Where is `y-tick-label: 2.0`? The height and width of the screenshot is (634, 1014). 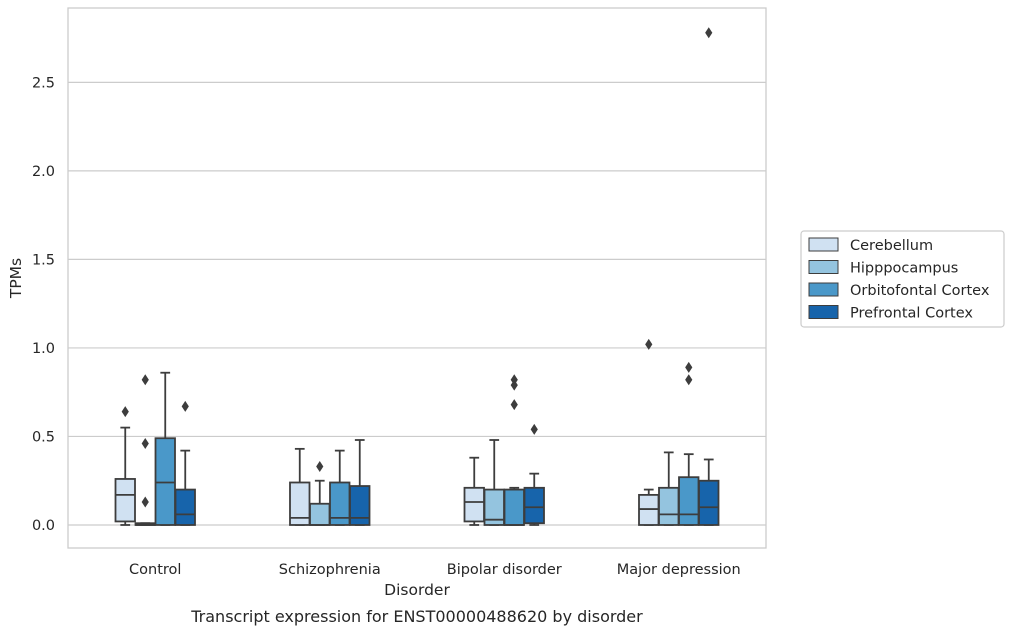 y-tick-label: 2.0 is located at coordinates (43, 172).